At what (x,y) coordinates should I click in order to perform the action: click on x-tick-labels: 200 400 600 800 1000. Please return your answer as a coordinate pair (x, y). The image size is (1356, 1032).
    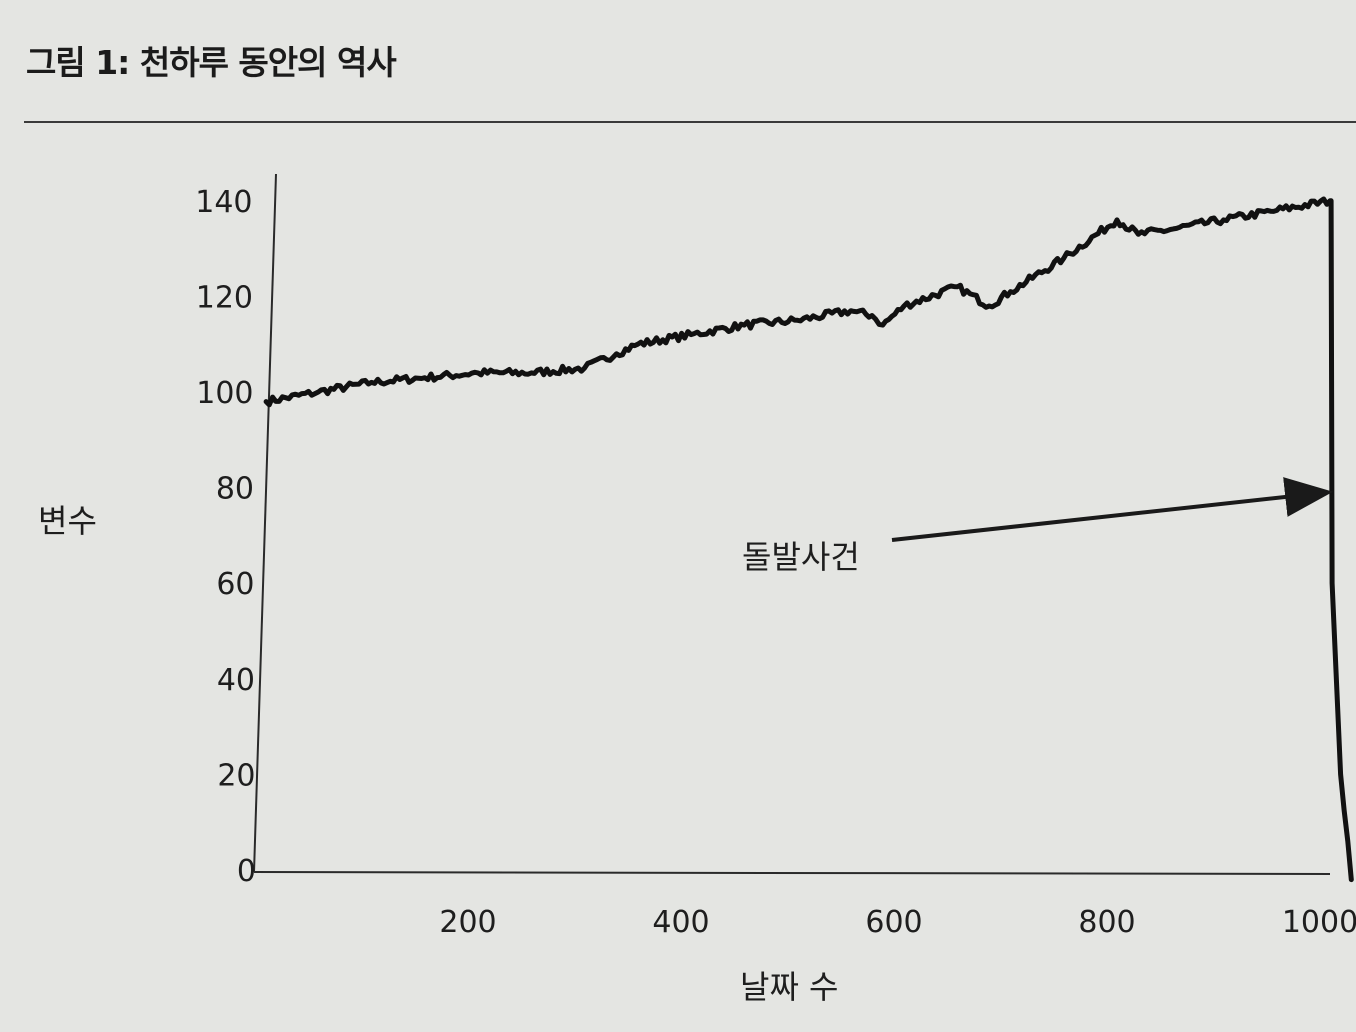
    Looking at the image, I should click on (897, 922).